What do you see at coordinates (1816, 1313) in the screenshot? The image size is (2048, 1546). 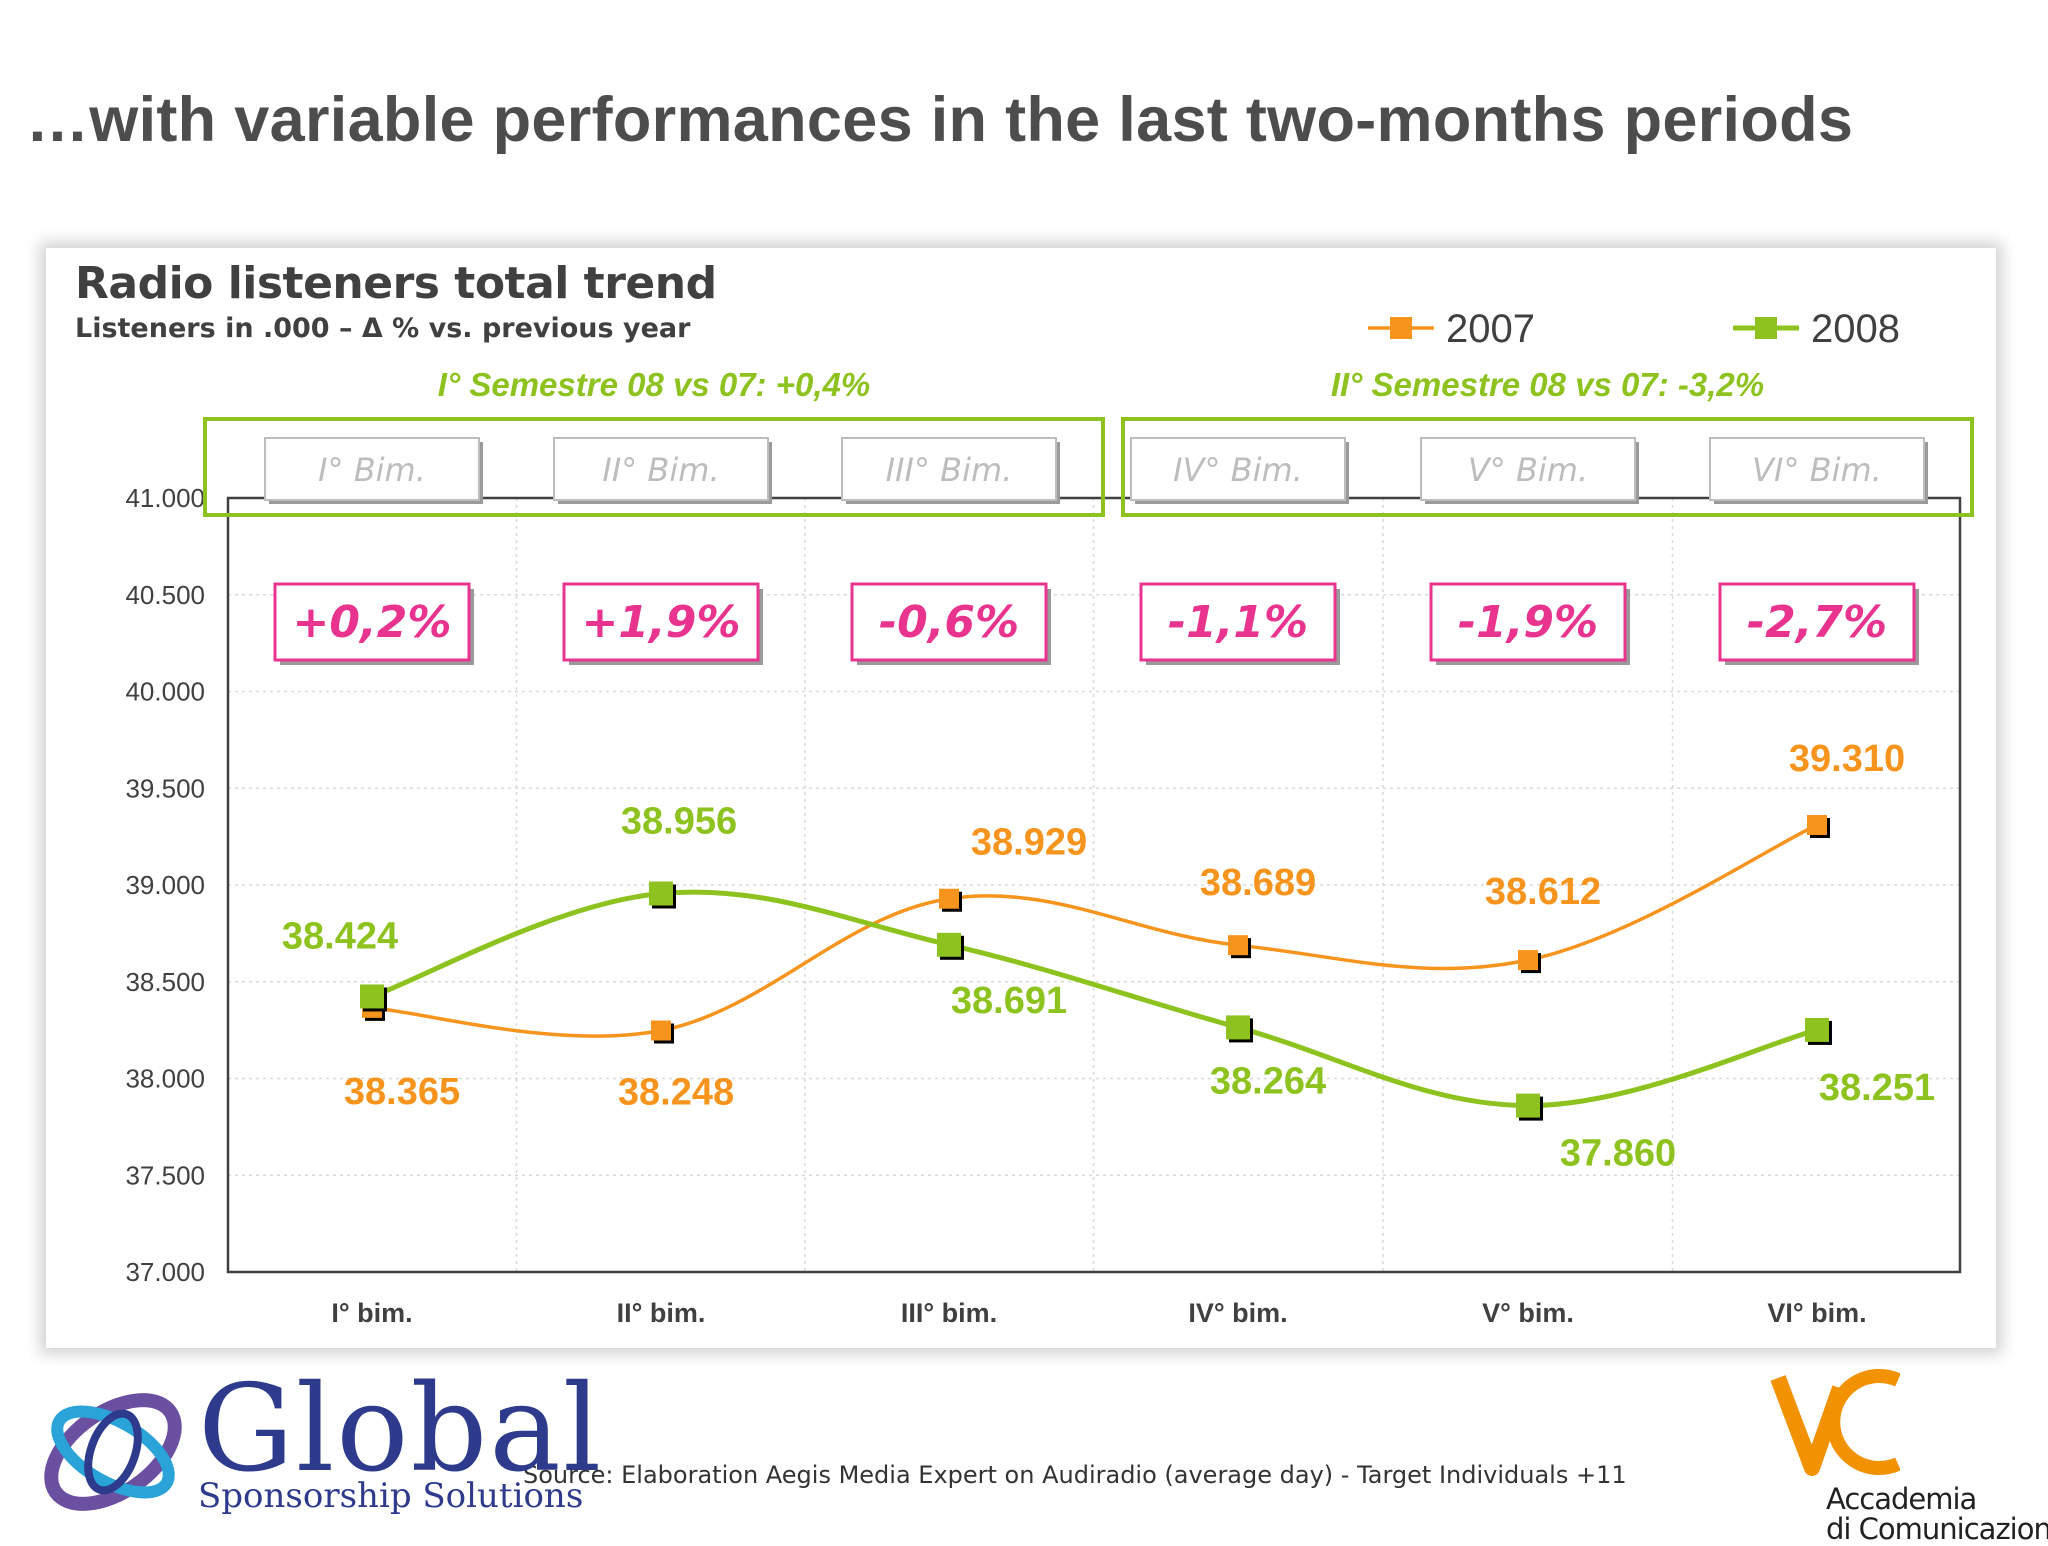 I see `x-tick-label: VI° bim.` at bounding box center [1816, 1313].